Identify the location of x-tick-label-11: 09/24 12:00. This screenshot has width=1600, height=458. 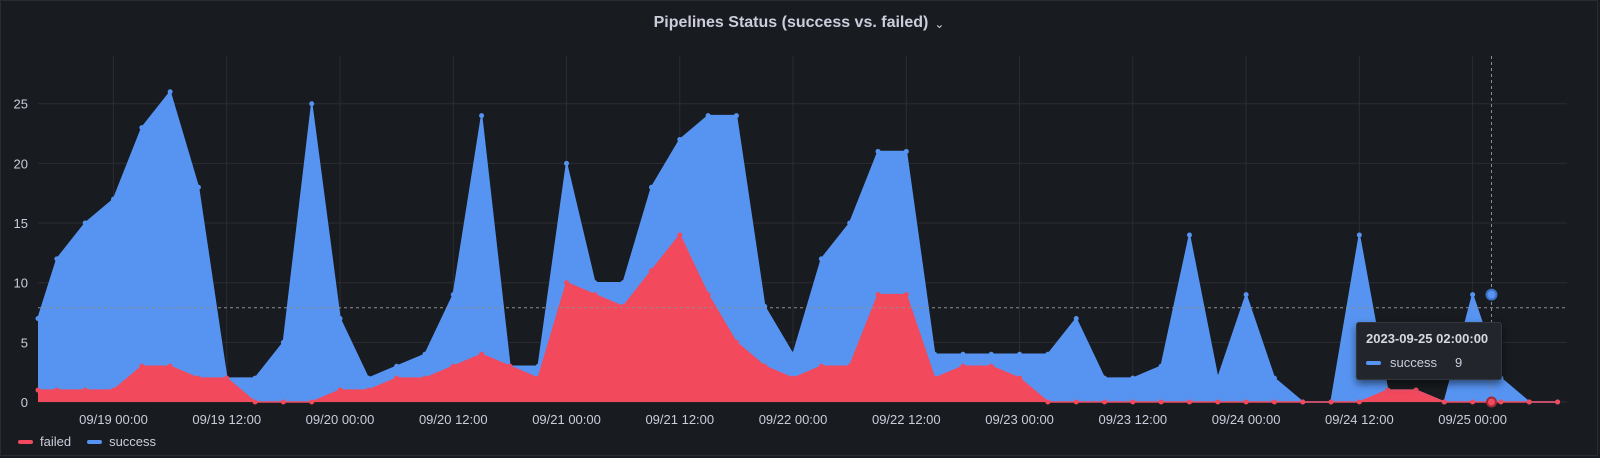
(1359, 419).